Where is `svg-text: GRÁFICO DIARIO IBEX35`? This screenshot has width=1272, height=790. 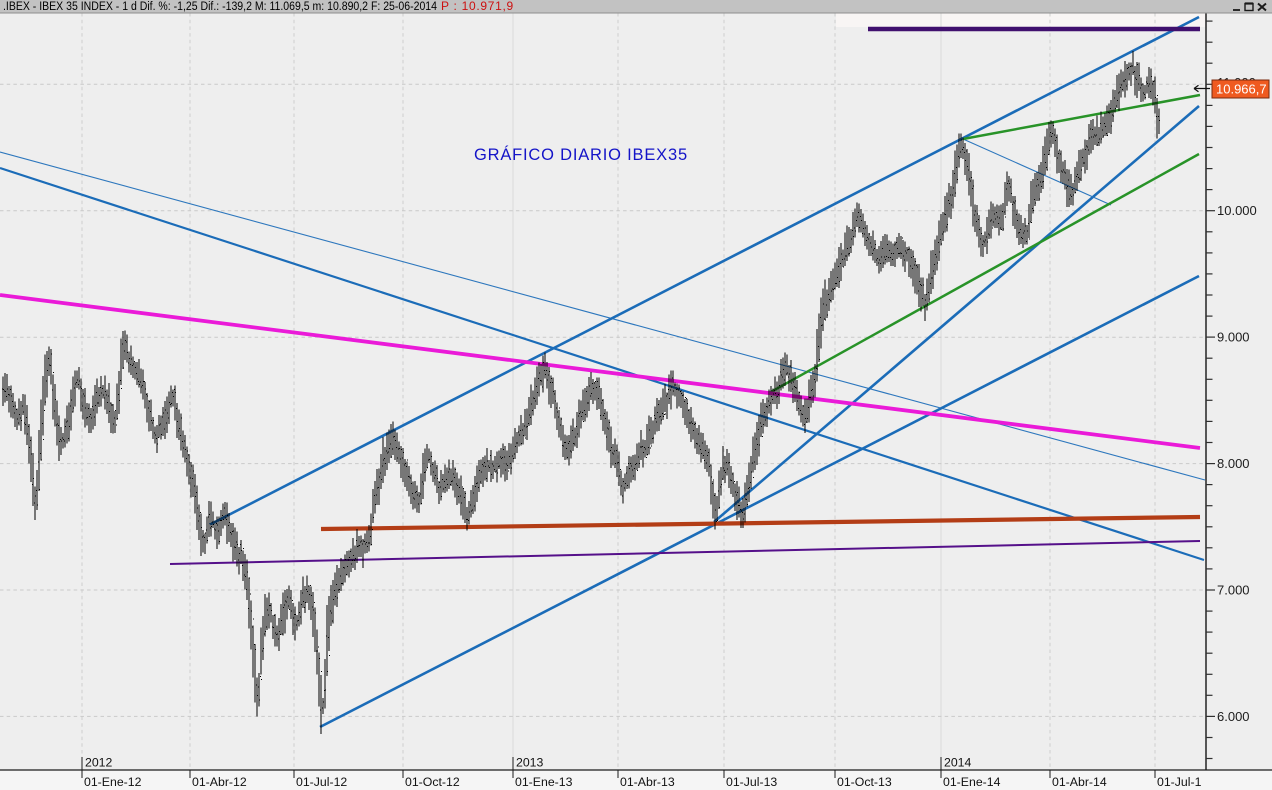 svg-text: GRÁFICO DIARIO IBEX35 is located at coordinates (581, 154).